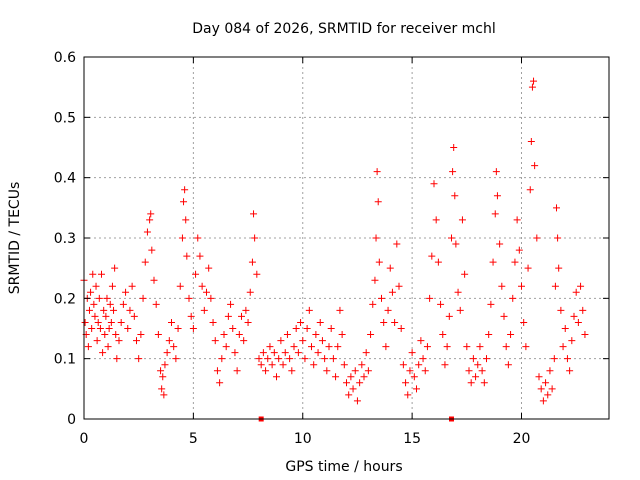 The width and height of the screenshot is (640, 480). Describe the element at coordinates (65, 239) in the screenshot. I see `y-tick-label: 0.3` at that location.